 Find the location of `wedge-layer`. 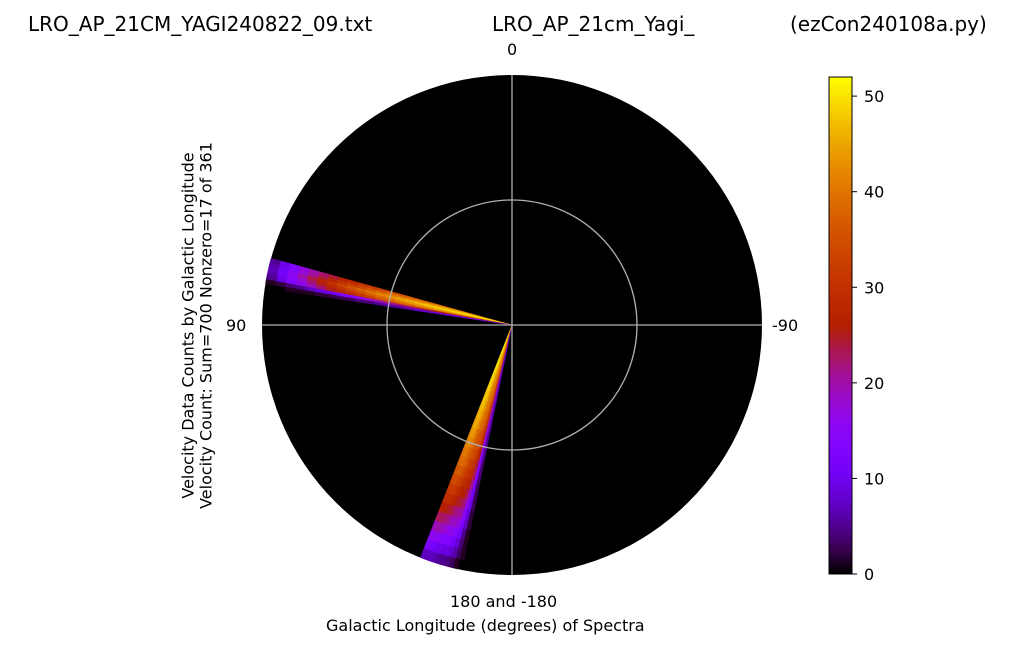

wedge-layer is located at coordinates (389, 413).